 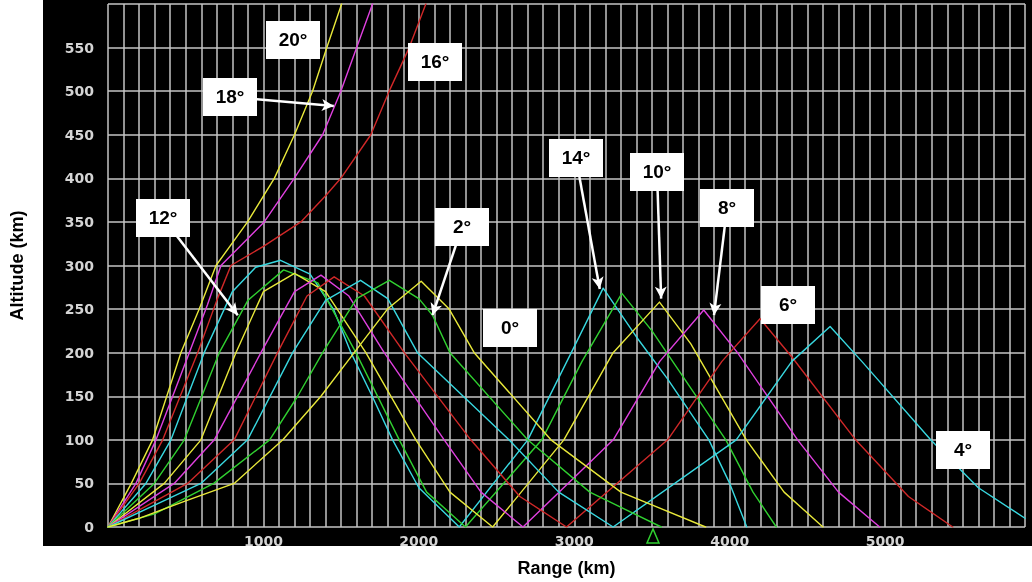 I want to click on y-tick-label: 550, so click(x=79, y=47).